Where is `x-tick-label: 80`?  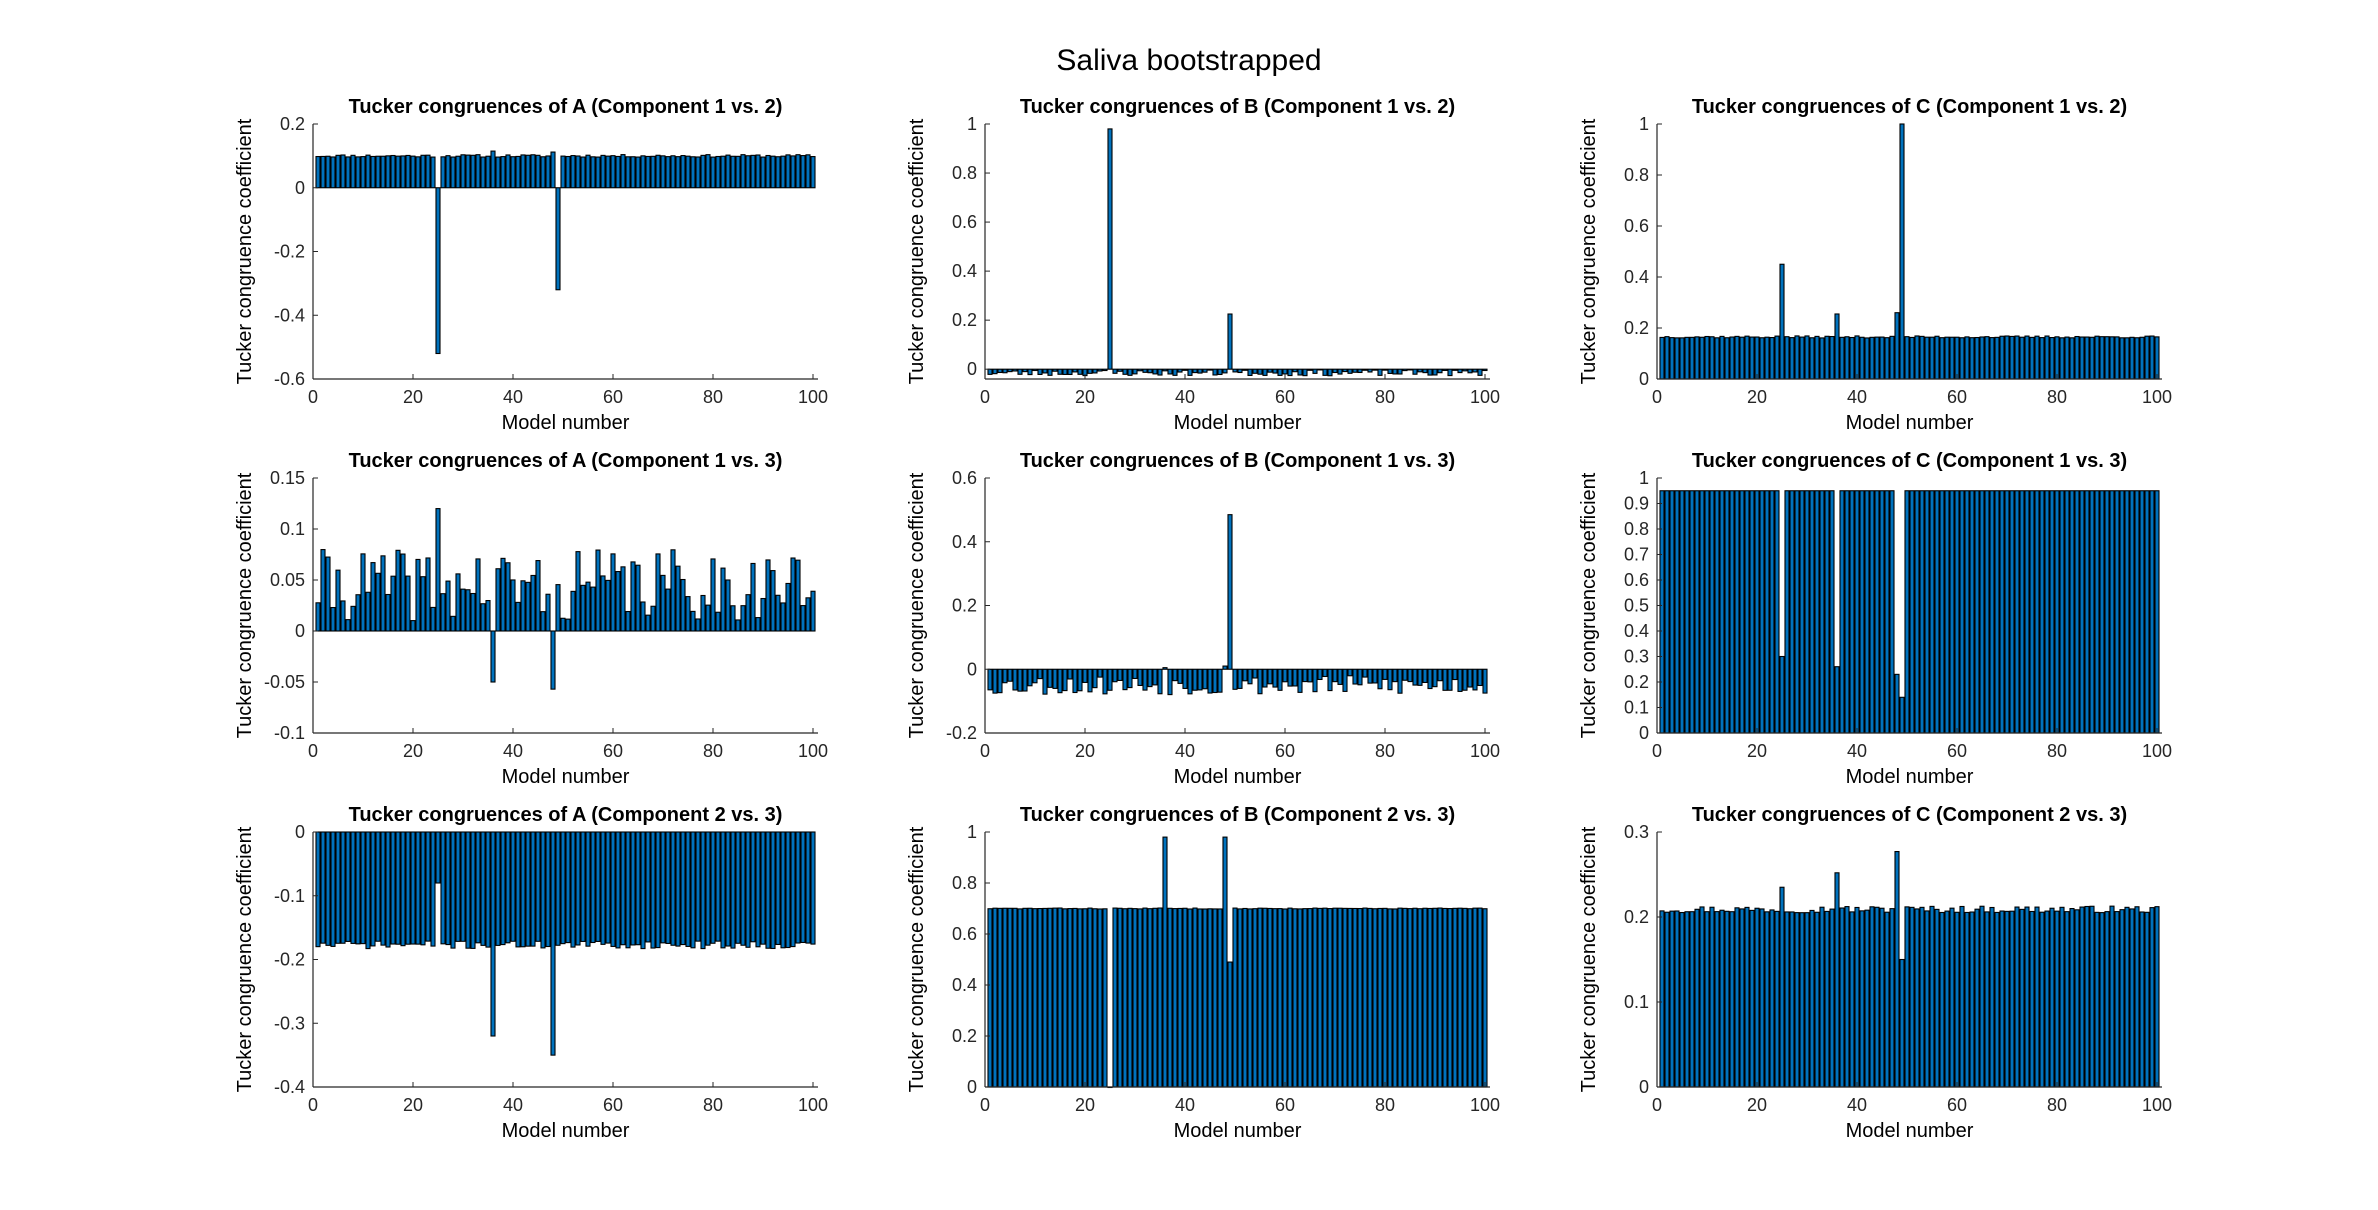
x-tick-label: 80 is located at coordinates (713, 1105).